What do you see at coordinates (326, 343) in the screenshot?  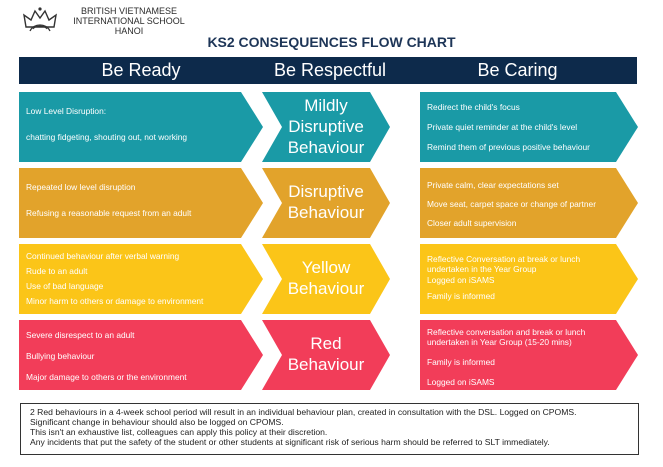 I see `behaviour-level-line: Red` at bounding box center [326, 343].